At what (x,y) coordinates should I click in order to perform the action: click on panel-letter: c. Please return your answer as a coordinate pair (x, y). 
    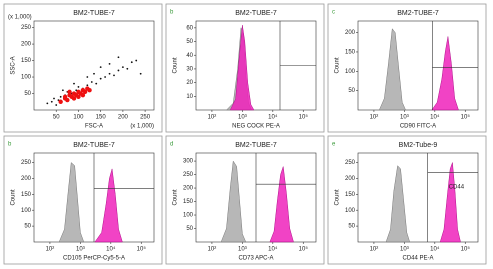
    Looking at the image, I should click on (333, 13).